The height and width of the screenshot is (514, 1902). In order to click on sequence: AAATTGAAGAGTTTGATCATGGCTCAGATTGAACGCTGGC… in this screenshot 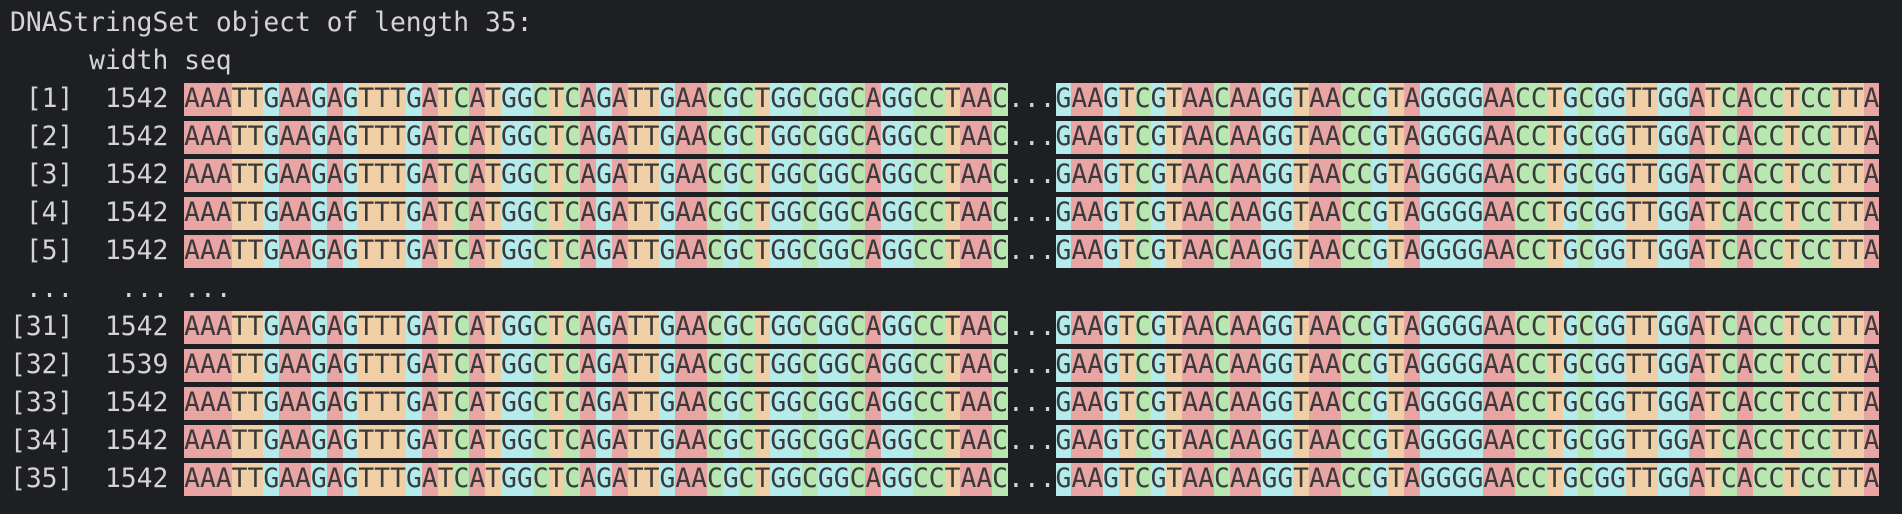, I will do `click(1032, 365)`.